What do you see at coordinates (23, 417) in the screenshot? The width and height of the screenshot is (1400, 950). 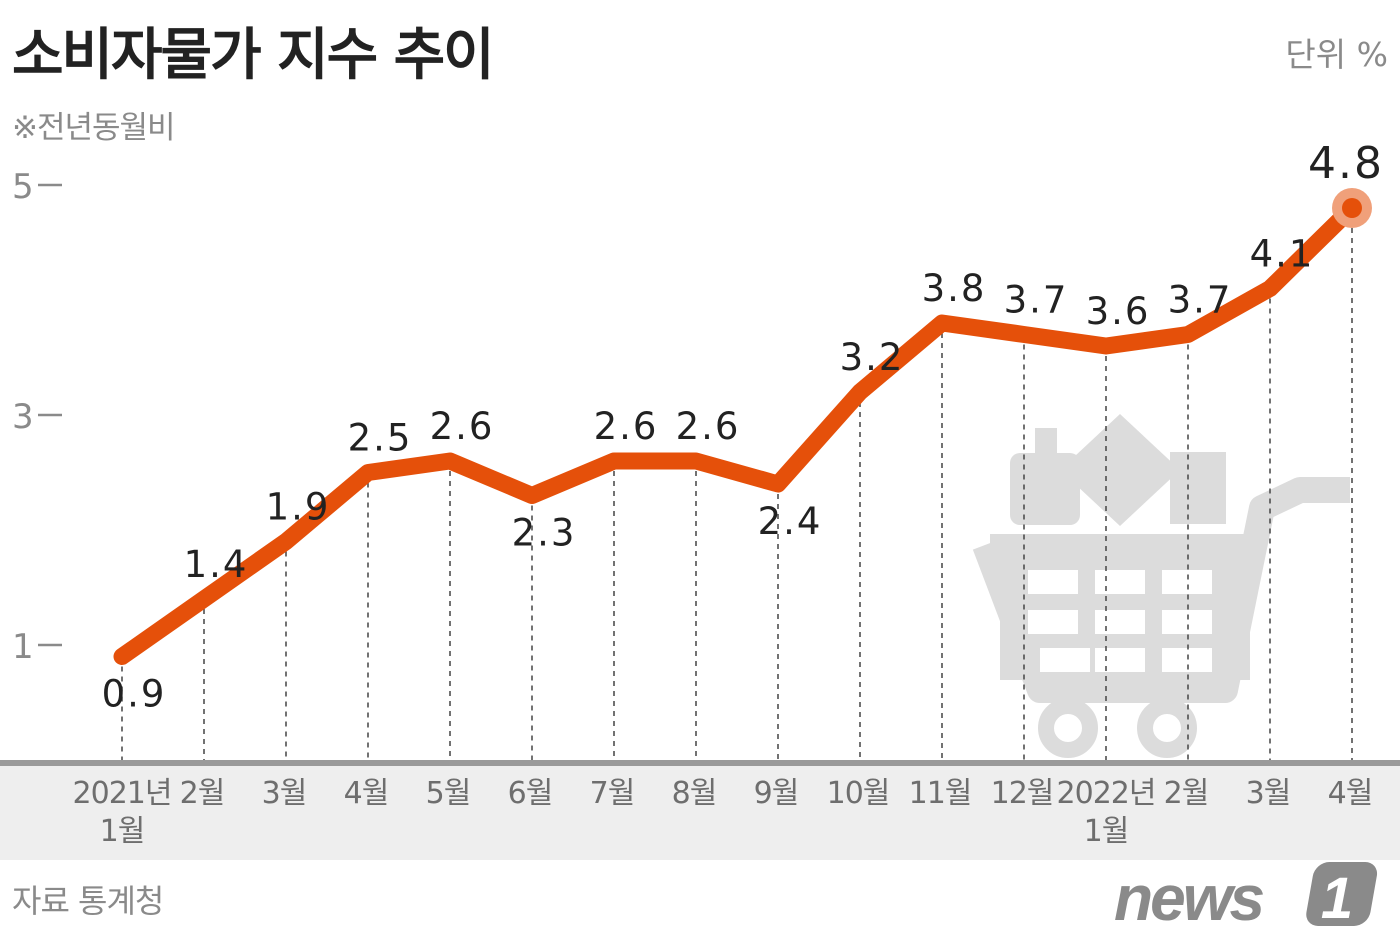 I see `y-tick-label: 3` at bounding box center [23, 417].